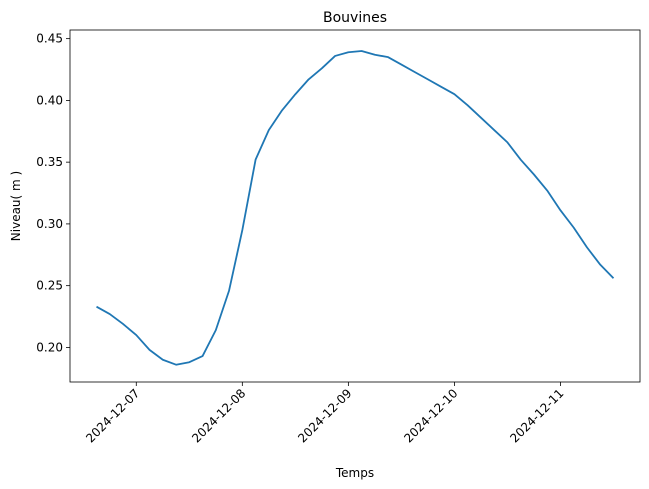 This screenshot has width=649, height=489. Describe the element at coordinates (49, 162) in the screenshot. I see `y-tick-label: 0.35` at that location.